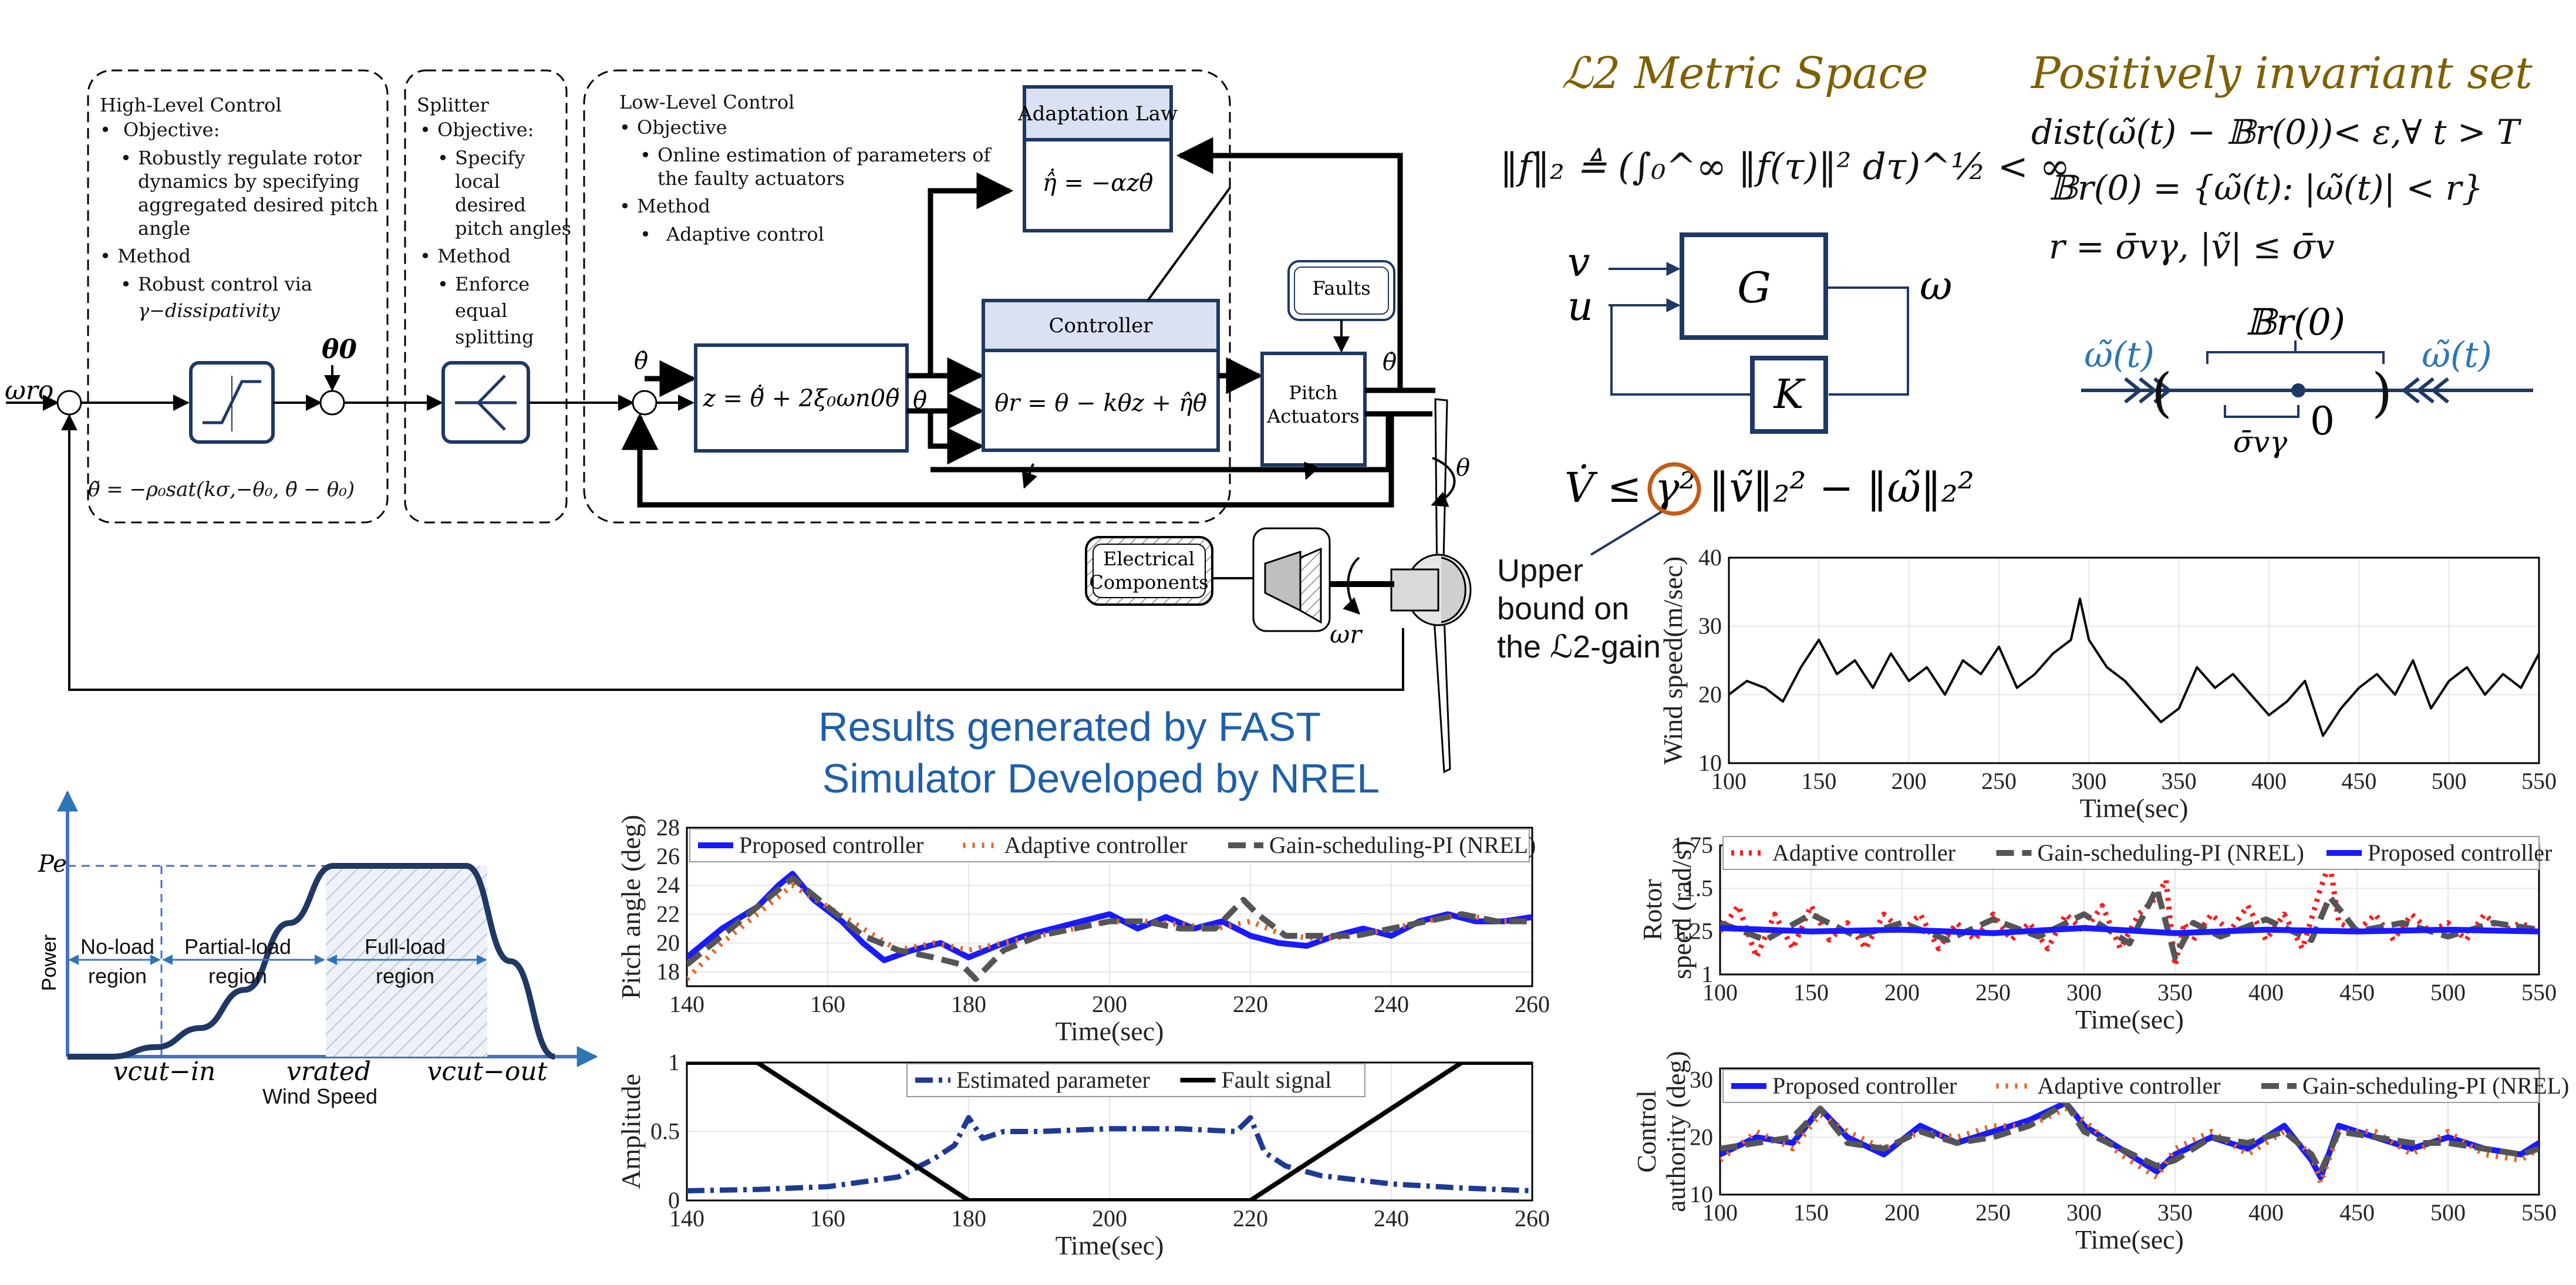  I want to click on y-tick-label: 28, so click(668, 827).